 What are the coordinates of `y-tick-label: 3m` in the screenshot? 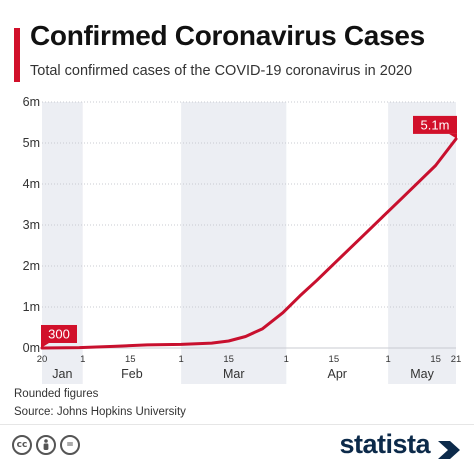 It's located at (31, 225).